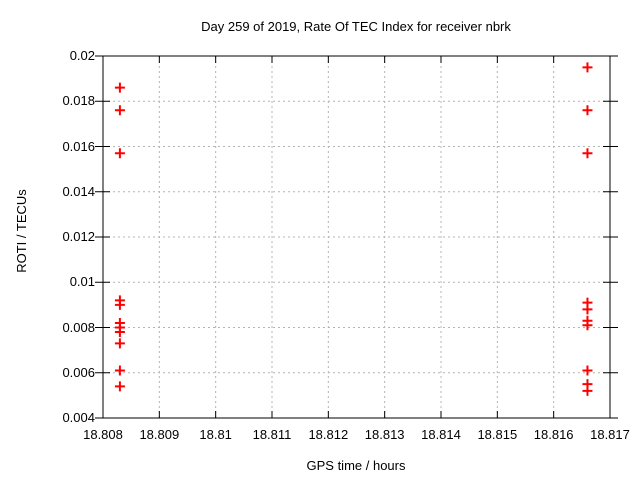  I want to click on y-tick-label: 0.016, so click(78, 146).